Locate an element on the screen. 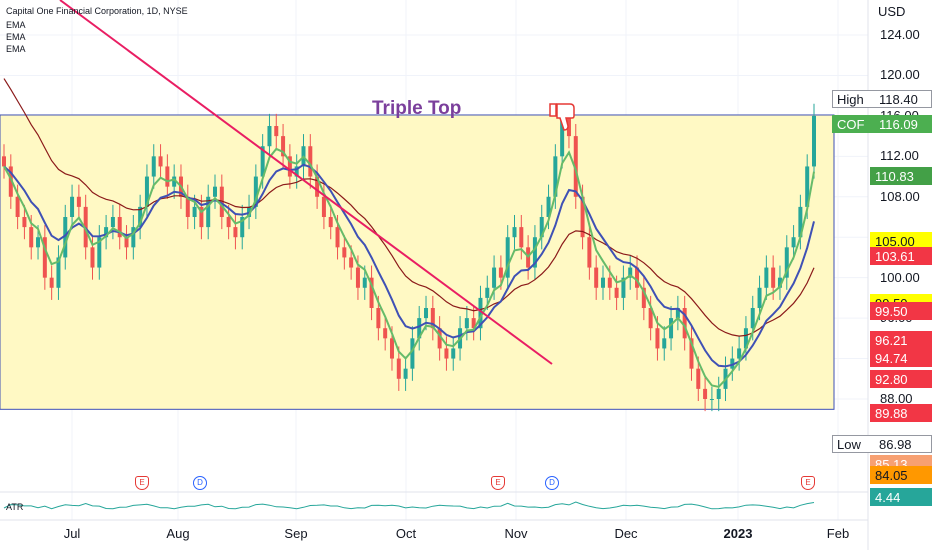  high-label: High 118.40 is located at coordinates (882, 99).